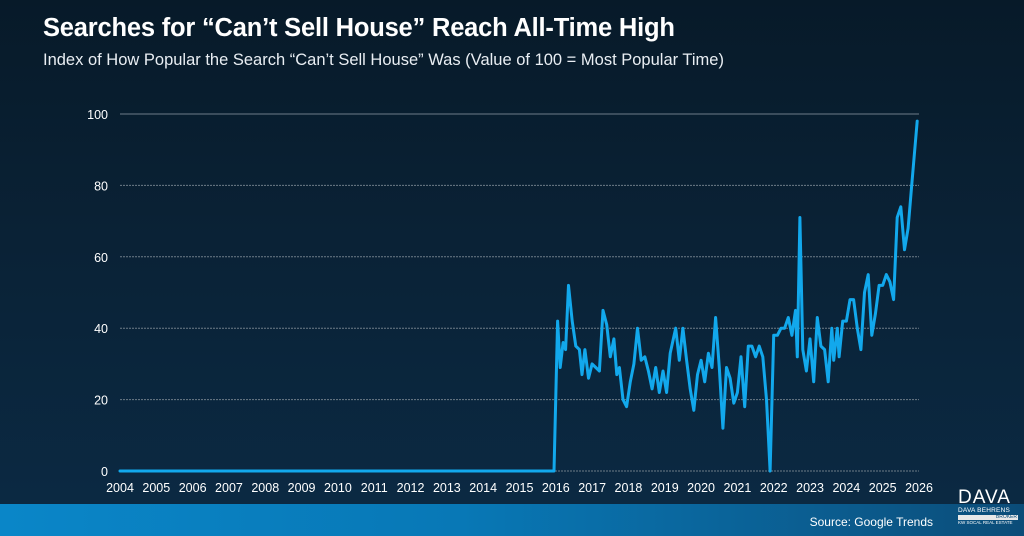 The image size is (1024, 536). I want to click on logo-name: DAVA BEHRENS, so click(984, 510).